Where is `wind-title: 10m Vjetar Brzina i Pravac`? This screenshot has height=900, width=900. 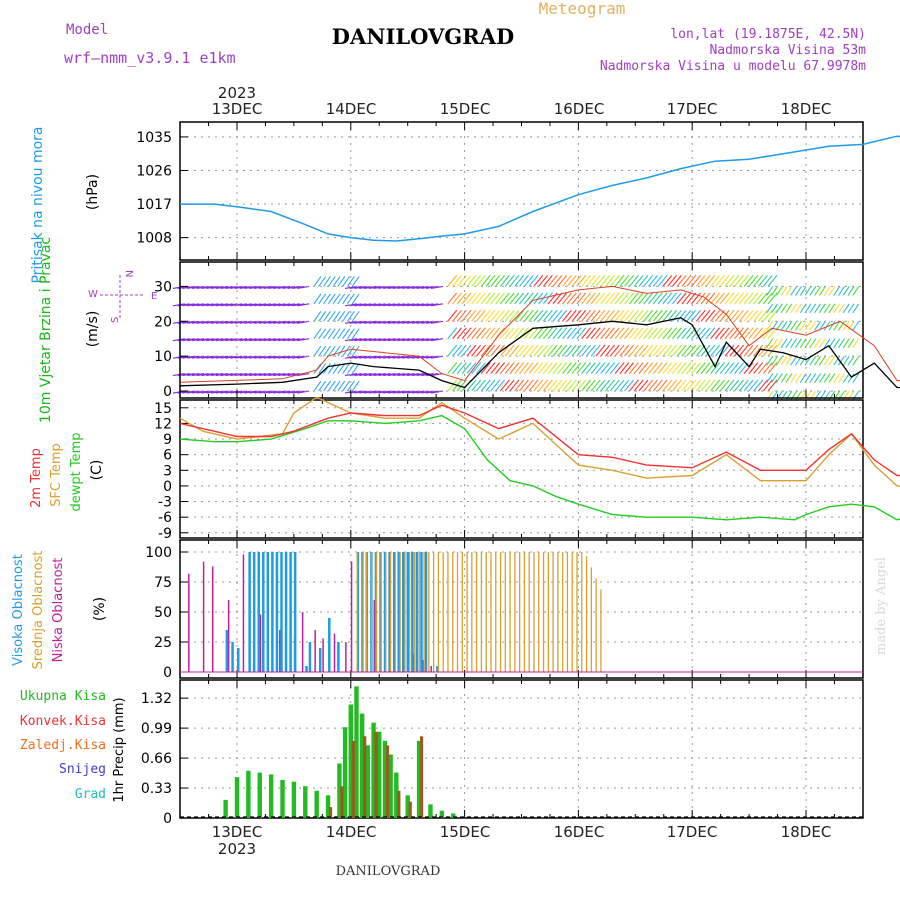 wind-title: 10m Vjetar Brzina i Pravac is located at coordinates (46, 330).